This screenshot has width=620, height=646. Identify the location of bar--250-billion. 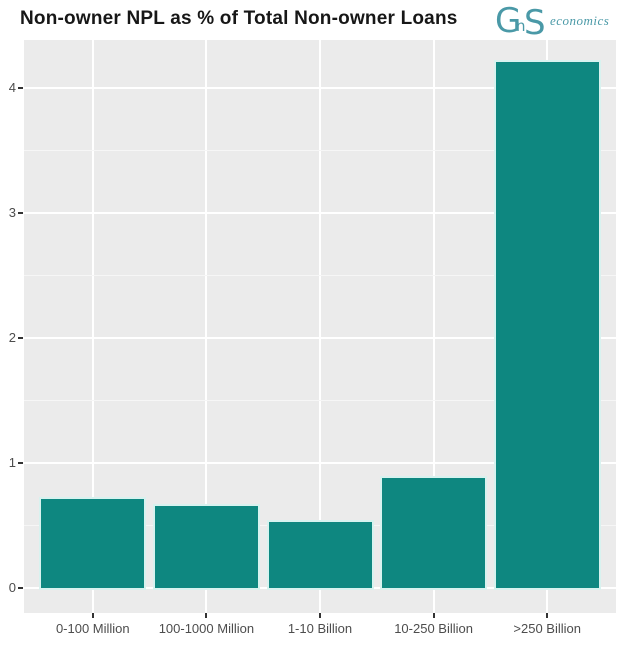
(547, 324).